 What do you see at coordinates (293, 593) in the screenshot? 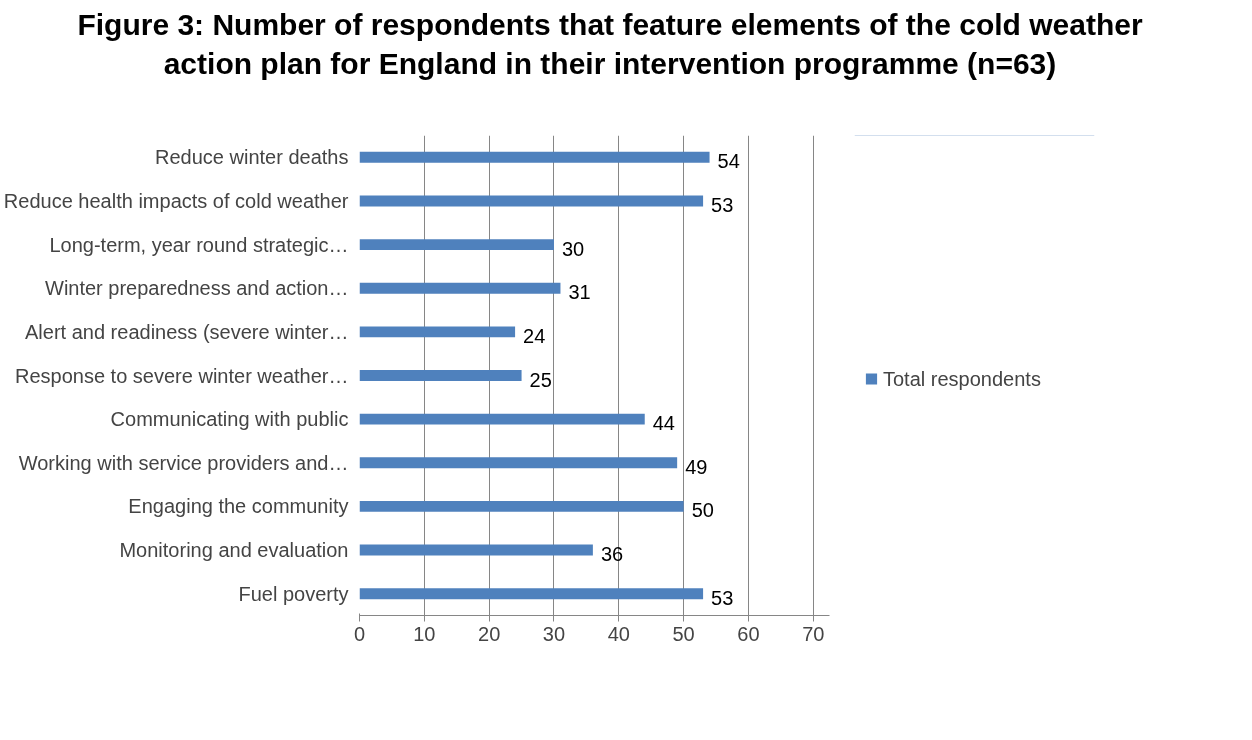
I see `y-tick-label: Fuel poverty` at bounding box center [293, 593].